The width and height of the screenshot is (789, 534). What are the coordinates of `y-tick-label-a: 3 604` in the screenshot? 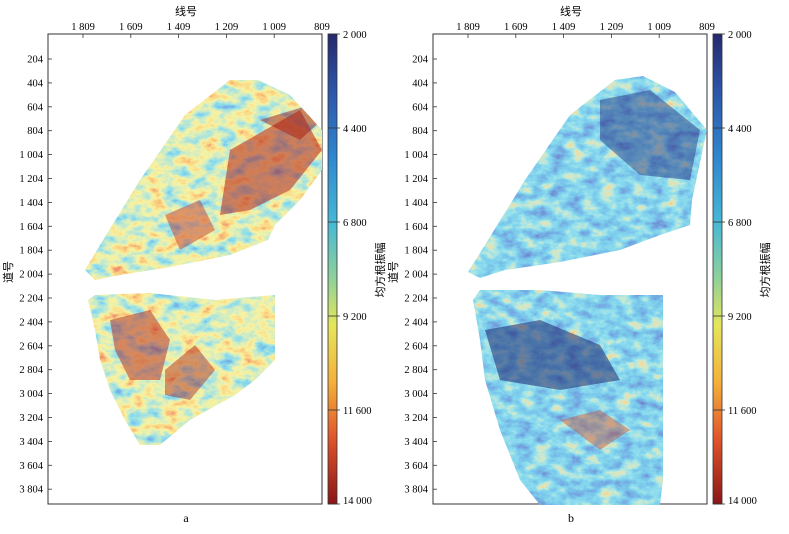 It's located at (31, 466).